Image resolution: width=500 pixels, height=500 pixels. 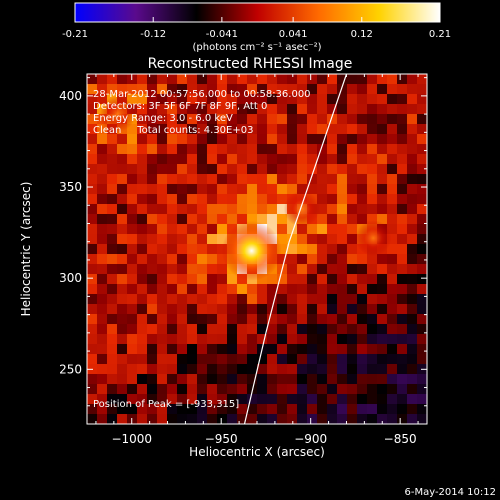 What do you see at coordinates (400, 439) in the screenshot?
I see `x-tick-label: −850` at bounding box center [400, 439].